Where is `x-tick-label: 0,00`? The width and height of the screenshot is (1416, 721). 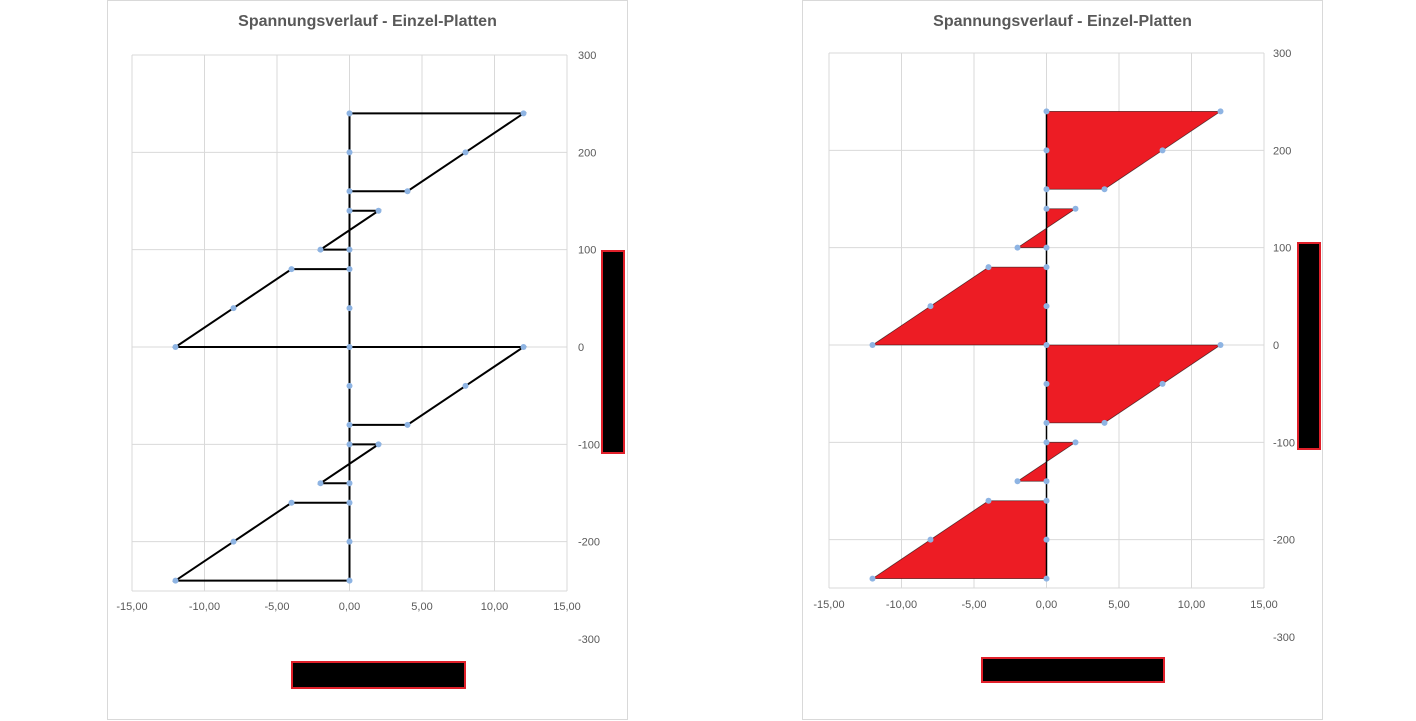
x-tick-label: 0,00 is located at coordinates (1046, 605).